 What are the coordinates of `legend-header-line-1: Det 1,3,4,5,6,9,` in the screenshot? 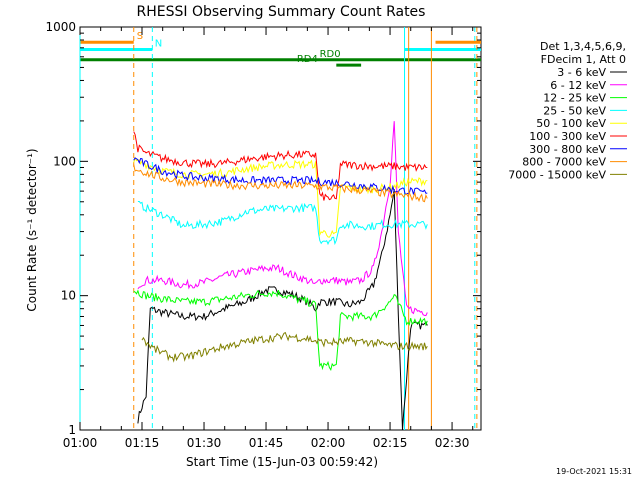 It's located at (583, 46).